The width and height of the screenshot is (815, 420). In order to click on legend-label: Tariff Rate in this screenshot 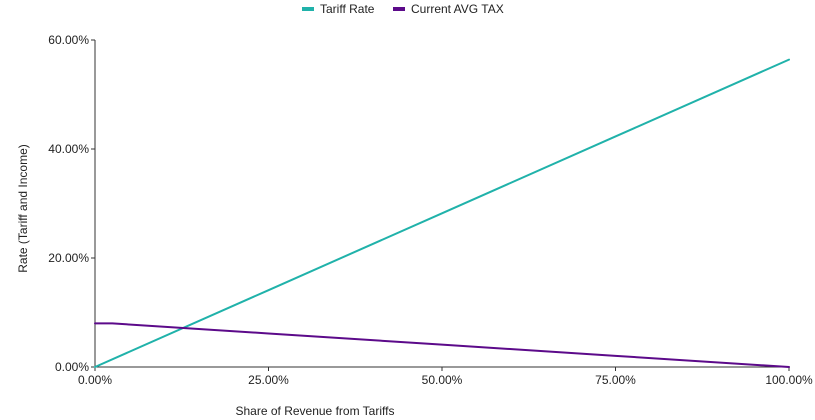, I will do `click(347, 9)`.